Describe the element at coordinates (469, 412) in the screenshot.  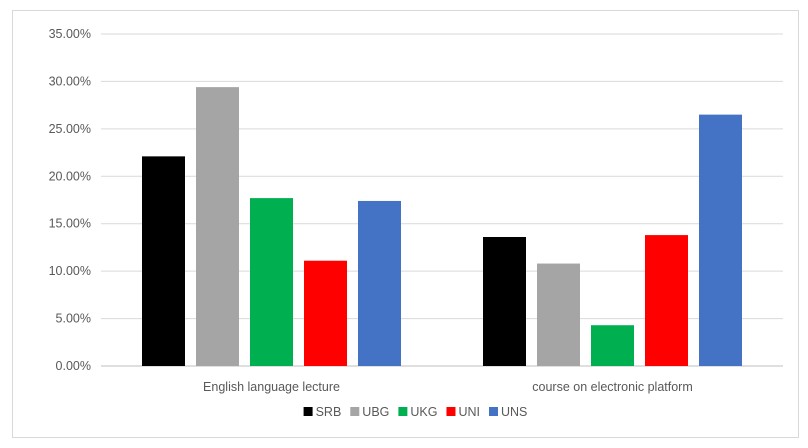
I see `legend-label: UNI` at that location.